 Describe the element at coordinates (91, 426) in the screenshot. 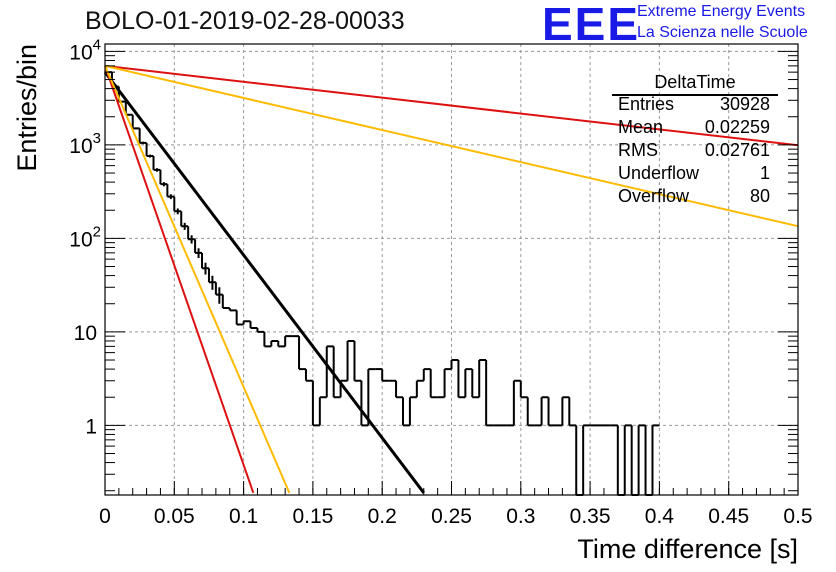

I see `y-tick-label: 1` at that location.